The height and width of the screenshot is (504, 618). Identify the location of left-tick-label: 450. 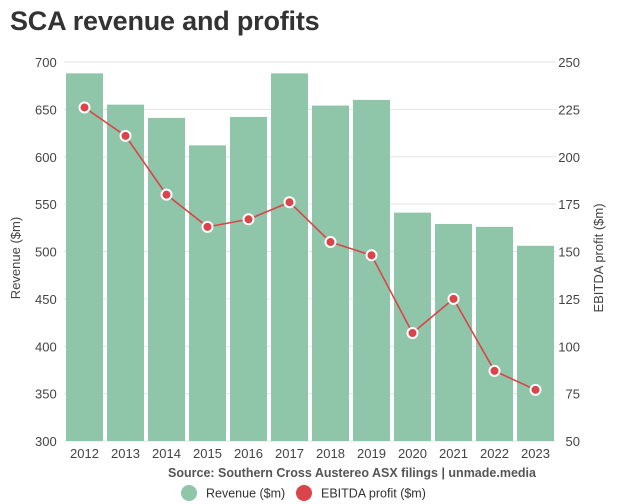
(46, 299).